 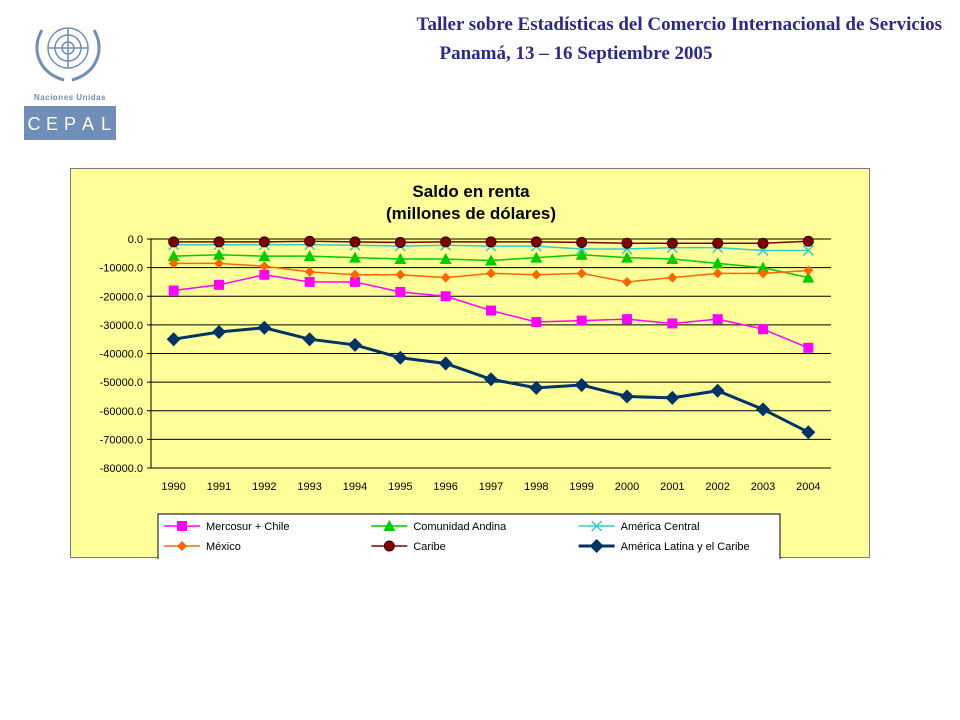 I want to click on legend-item: Mercosur + Chile, so click(x=226, y=527).